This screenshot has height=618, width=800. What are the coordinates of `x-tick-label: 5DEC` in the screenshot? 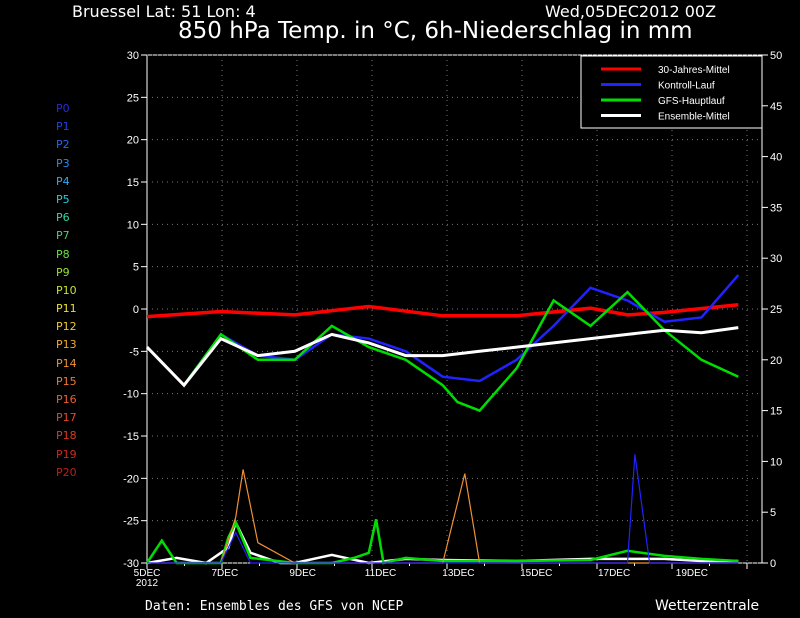 It's located at (147, 573).